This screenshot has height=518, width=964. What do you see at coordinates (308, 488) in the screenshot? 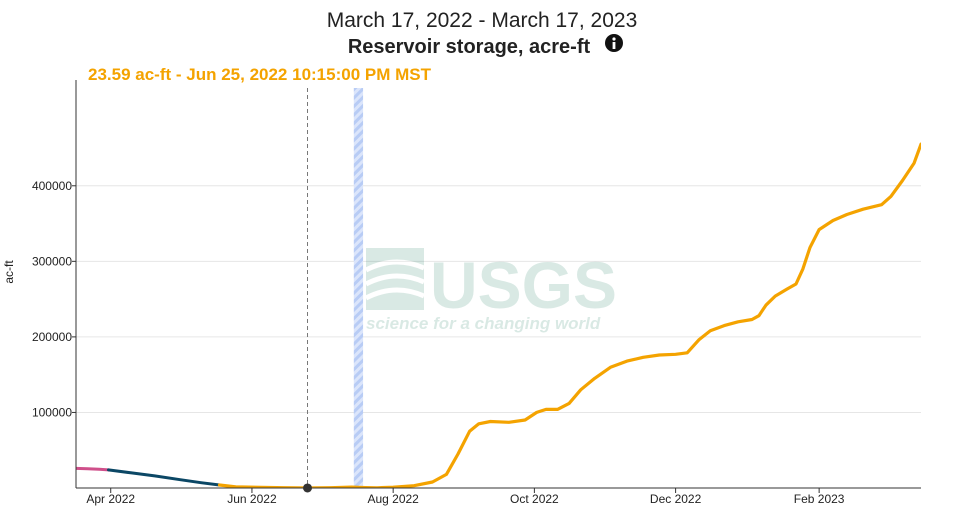
I see `cursor-point` at bounding box center [308, 488].